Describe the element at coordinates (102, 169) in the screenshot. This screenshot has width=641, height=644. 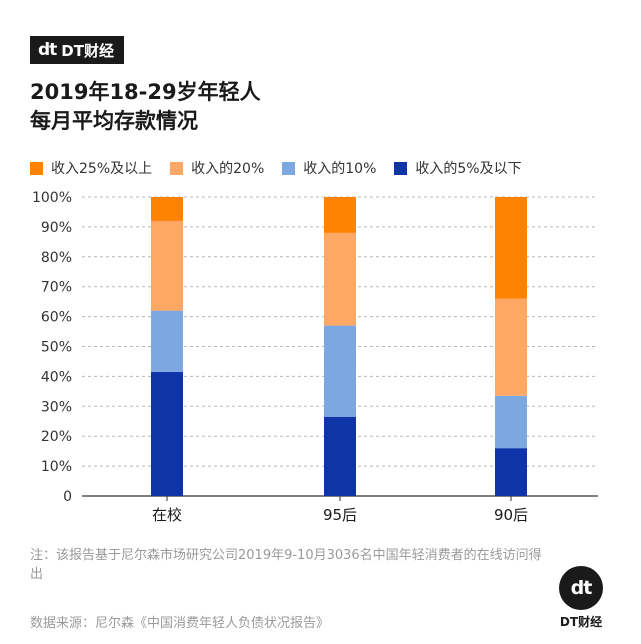
I see `legend-label-25: 收入25%及以上` at that location.